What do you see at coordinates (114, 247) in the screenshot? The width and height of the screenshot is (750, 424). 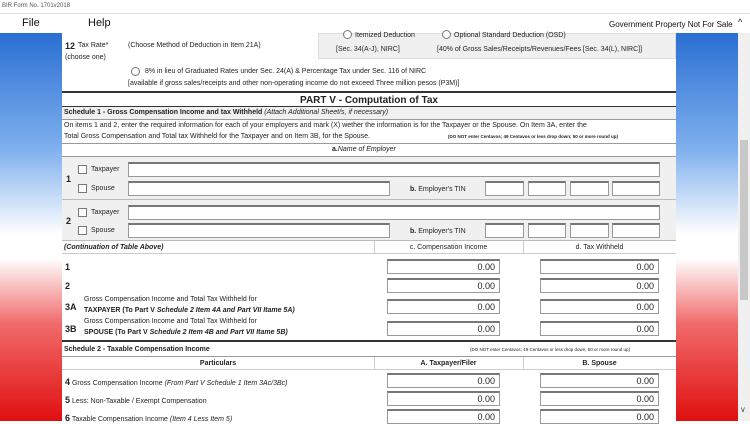 I see `continuation-header: (Continuation of Table Above)` at bounding box center [114, 247].